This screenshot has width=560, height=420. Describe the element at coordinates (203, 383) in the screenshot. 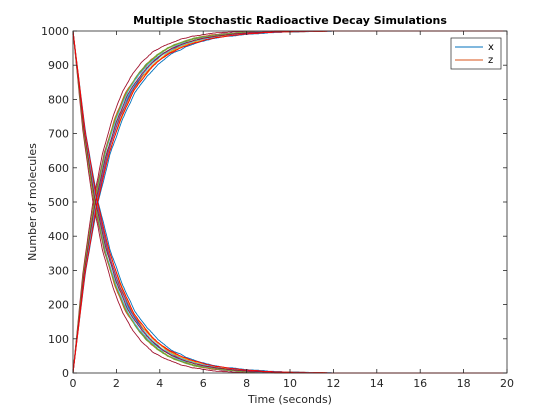

I see `x-tick-label: 6` at that location.